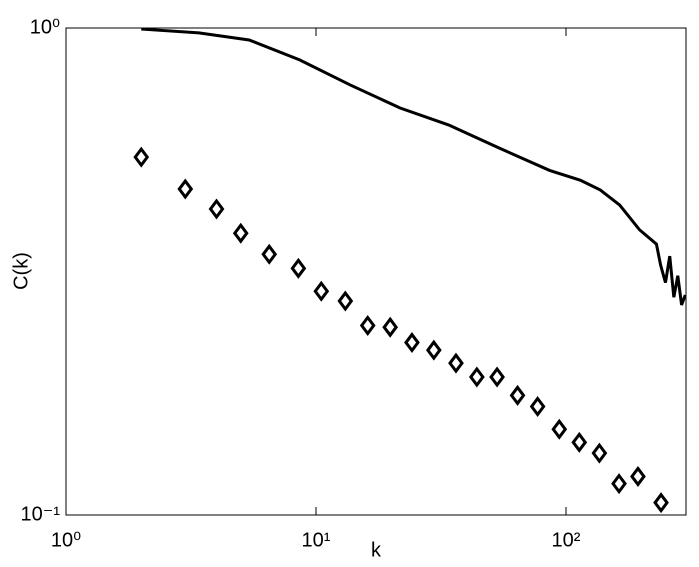 This screenshot has height=567, width=699. I want to click on x-tick-label: 10², so click(566, 540).